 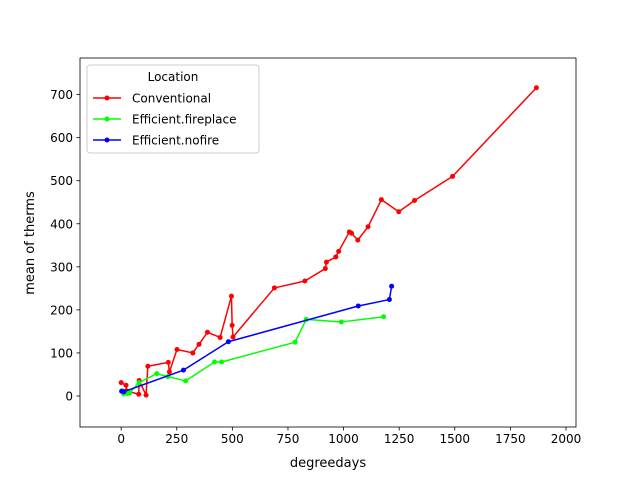 What do you see at coordinates (343, 439) in the screenshot?
I see `x-tick-label-4: 1000` at bounding box center [343, 439].